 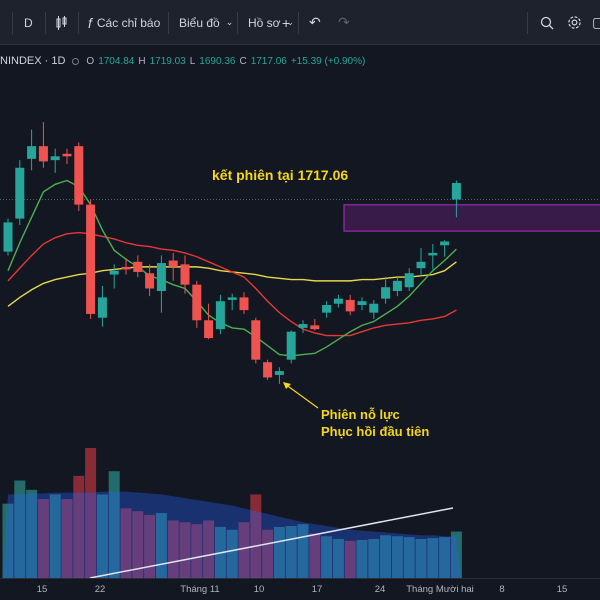 What do you see at coordinates (315, 22) in the screenshot?
I see `undo-icon: ↶` at bounding box center [315, 22].